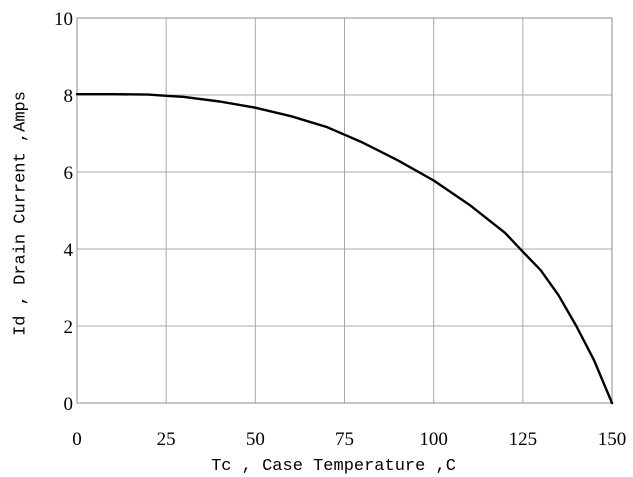 The width and height of the screenshot is (633, 477). Describe the element at coordinates (612, 439) in the screenshot. I see `x-tick-label: 150` at that location.